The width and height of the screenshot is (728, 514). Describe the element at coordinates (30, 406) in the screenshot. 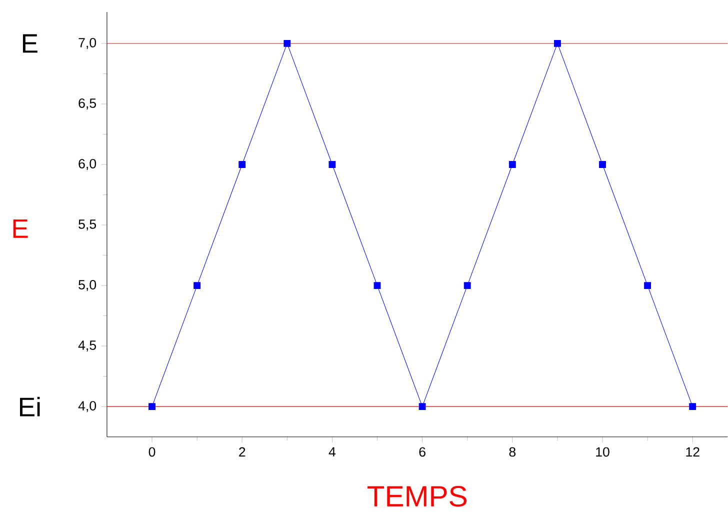

I see `ref-line-label: Ei` at that location.